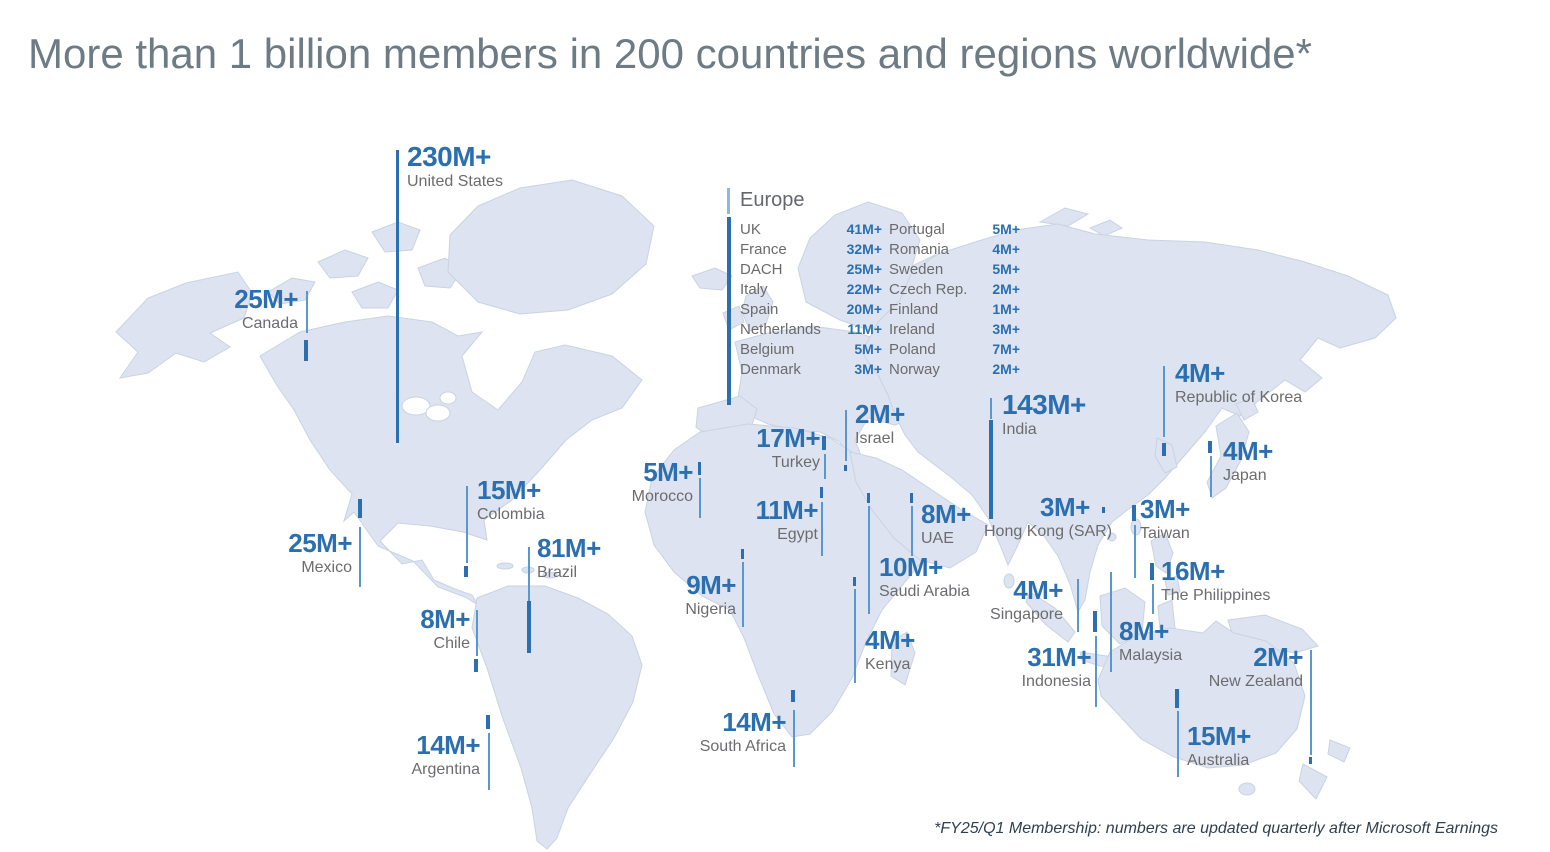  Describe the element at coordinates (1166, 455) in the screenshot. I see `land-korea` at that location.